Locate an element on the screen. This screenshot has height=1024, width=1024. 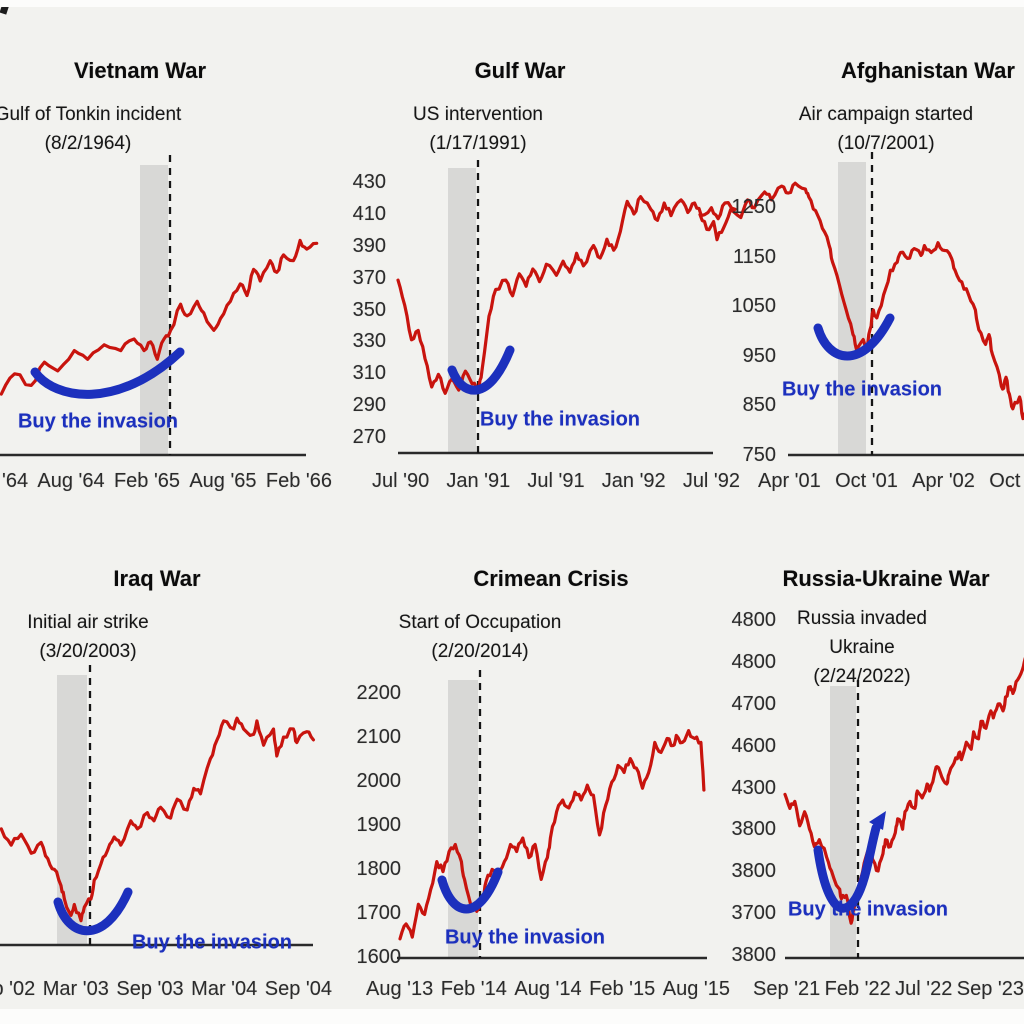
x-axis-tick: Feb '64 is located at coordinates (14, 481).